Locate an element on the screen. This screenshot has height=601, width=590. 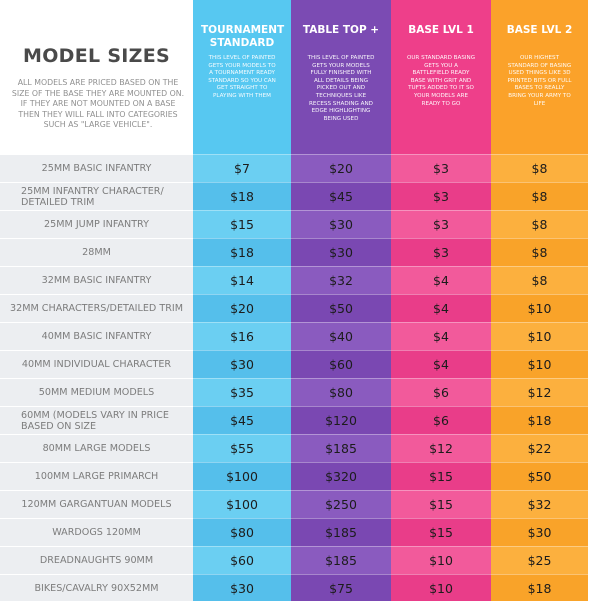
table-row: DREADNAUGHTS 90MM $60 $185 $10 $25 is located at coordinates (295, 560).